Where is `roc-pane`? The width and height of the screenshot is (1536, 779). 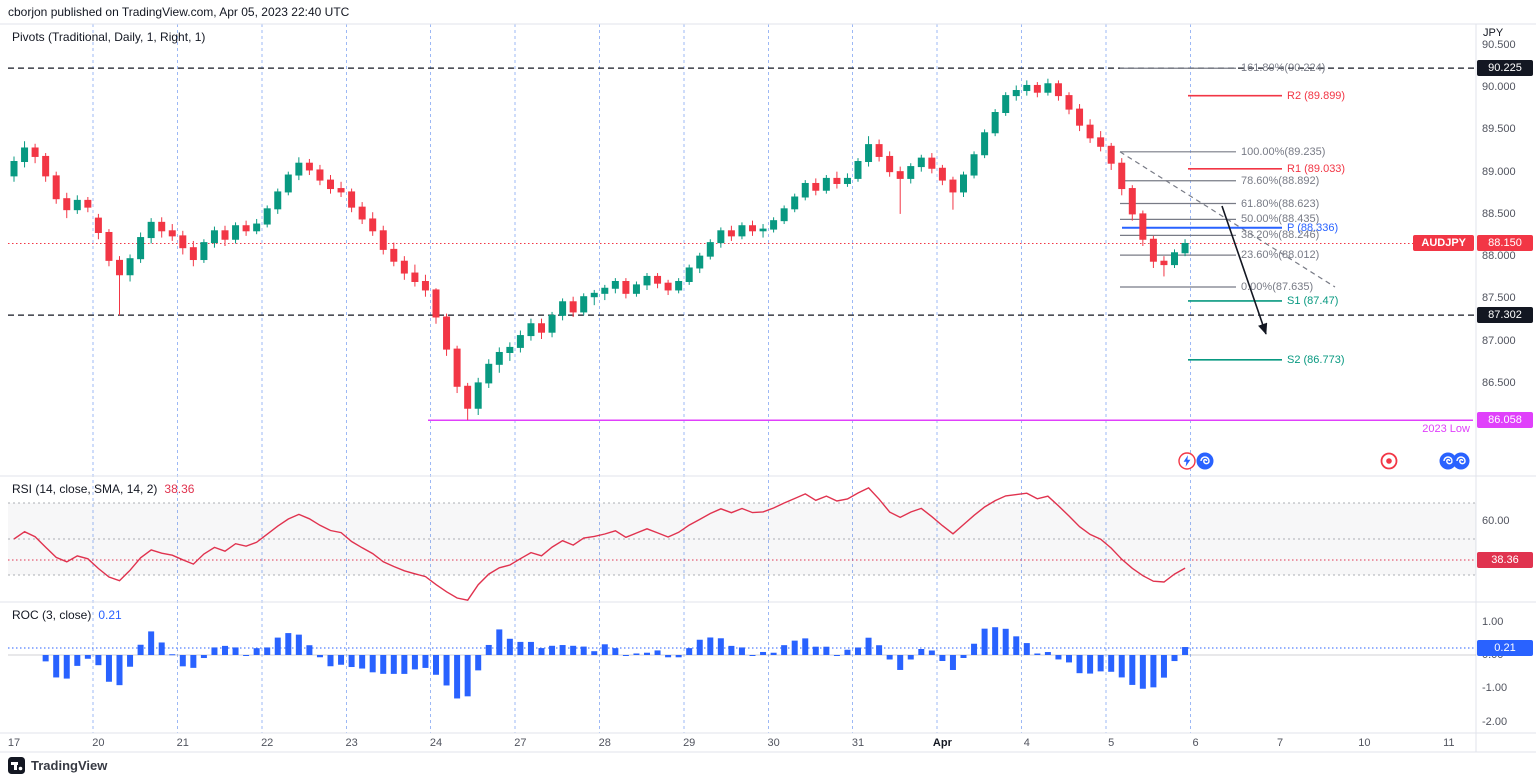 roc-pane is located at coordinates (742, 663).